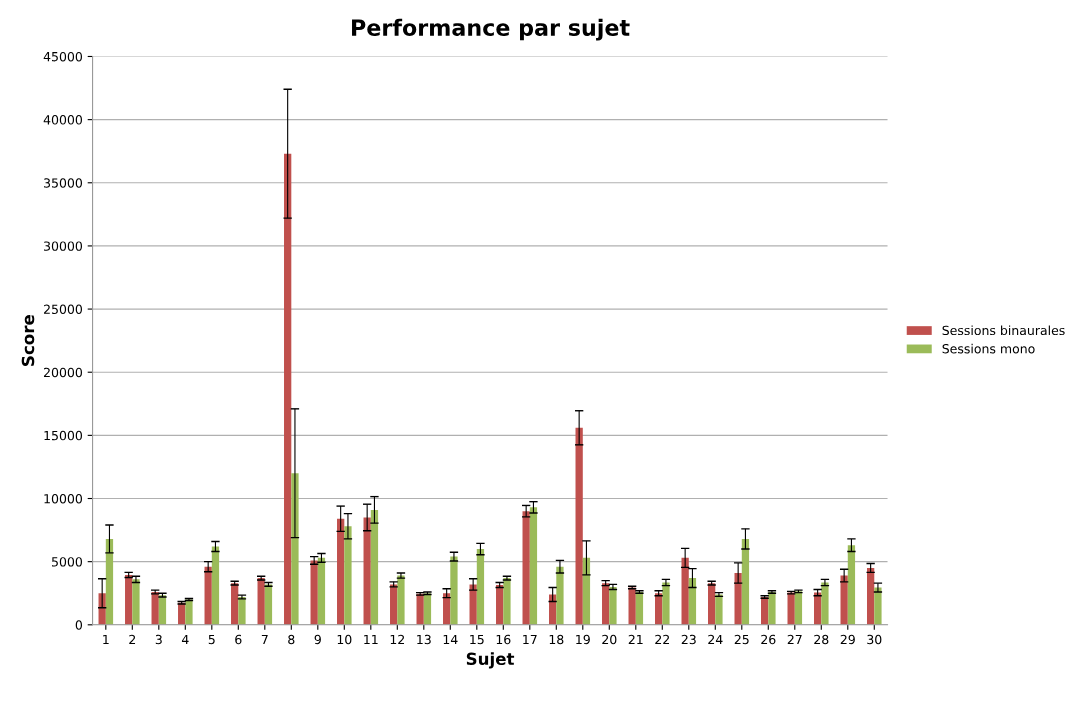 This screenshot has height=706, width=1089. What do you see at coordinates (63, 435) in the screenshot?
I see `y-tick-label: 15000` at bounding box center [63, 435].